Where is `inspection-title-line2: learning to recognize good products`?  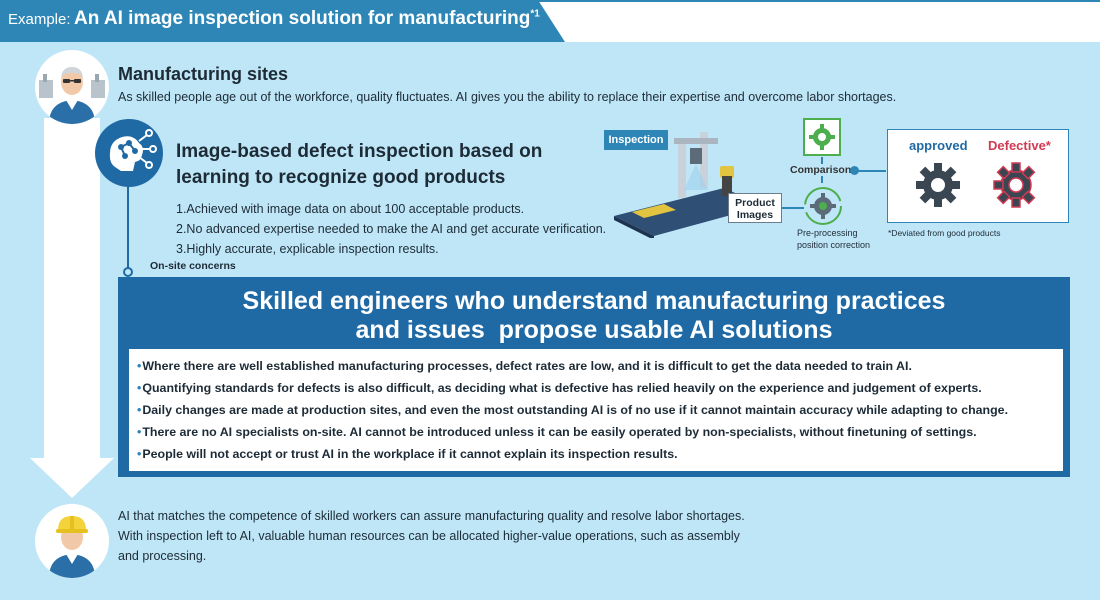 inspection-title-line2: learning to recognize good products is located at coordinates (341, 177).